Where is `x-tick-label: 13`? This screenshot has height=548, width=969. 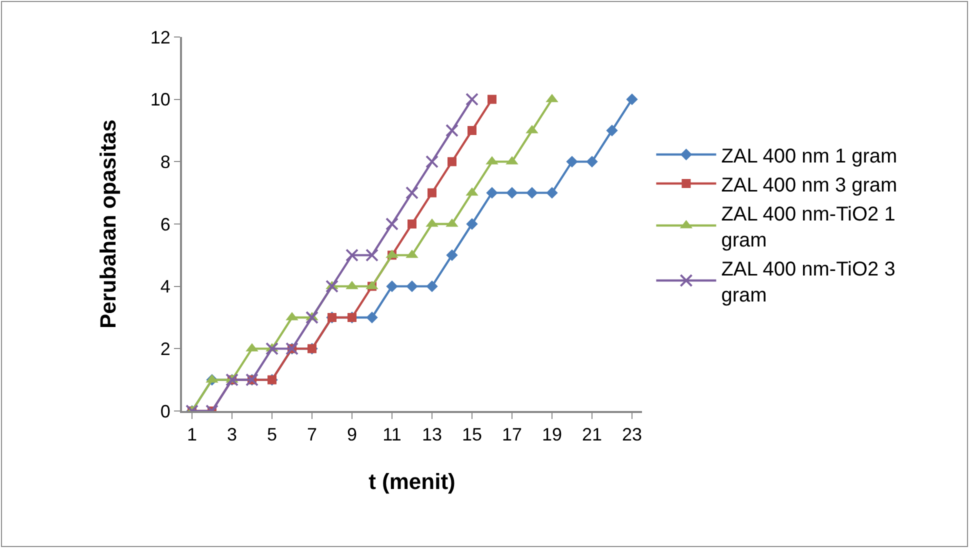
x-tick-label: 13 is located at coordinates (432, 434).